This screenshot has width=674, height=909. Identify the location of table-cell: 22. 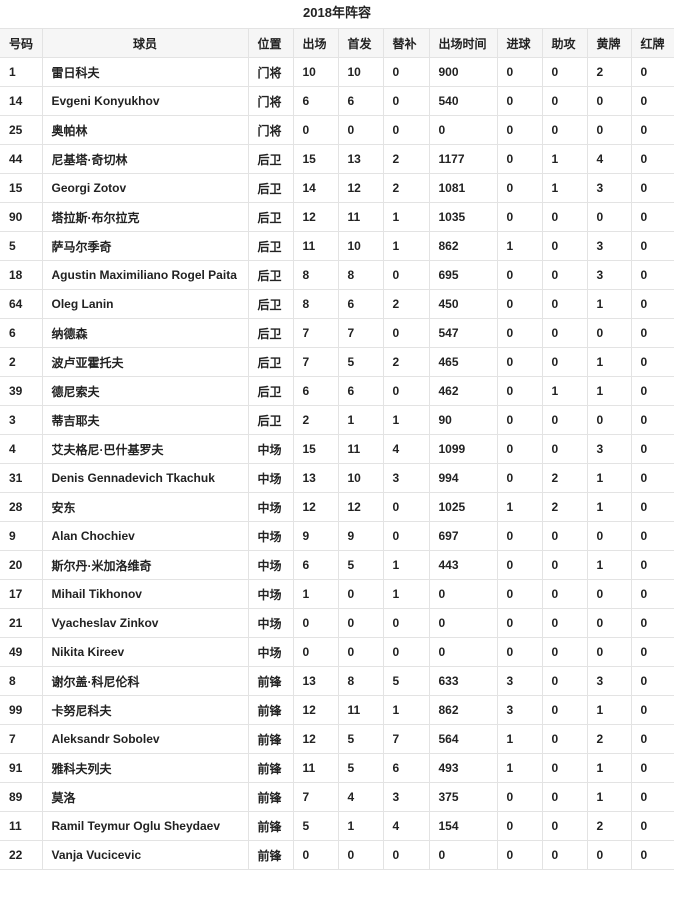
(21, 855).